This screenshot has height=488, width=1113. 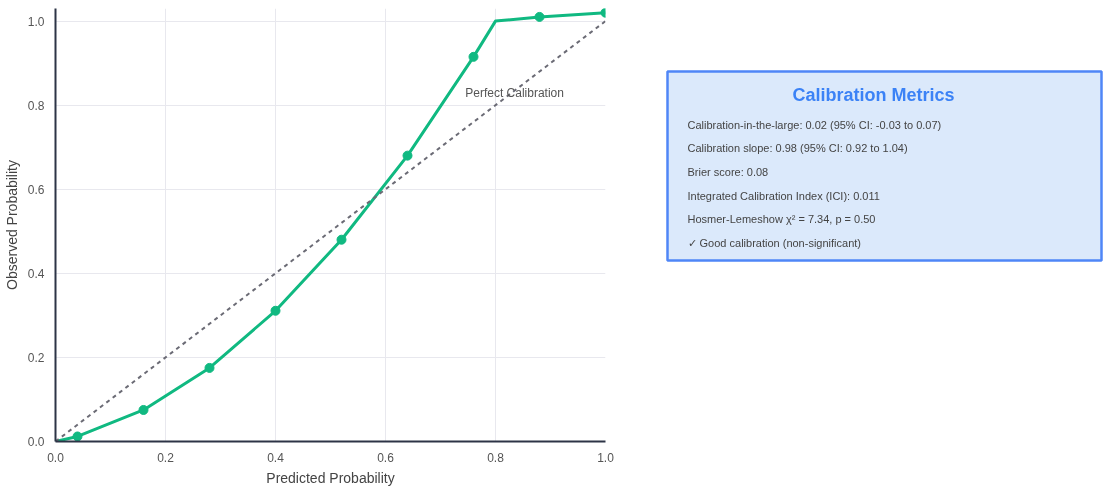 I want to click on x-tick-label: 1.0, so click(x=606, y=457).